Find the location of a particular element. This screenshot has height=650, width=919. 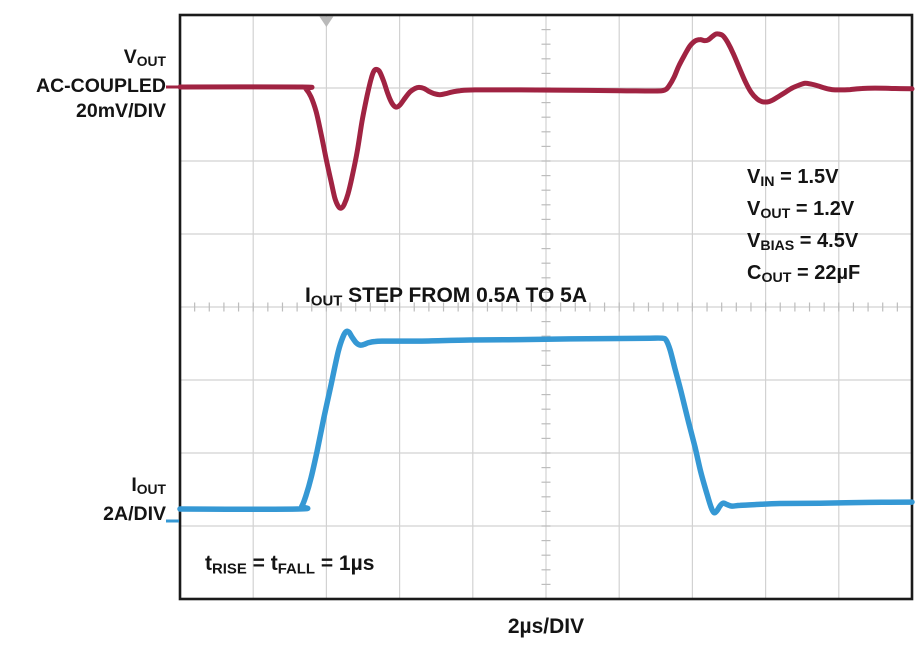

vout-trace-name: VOUT is located at coordinates (144, 58).